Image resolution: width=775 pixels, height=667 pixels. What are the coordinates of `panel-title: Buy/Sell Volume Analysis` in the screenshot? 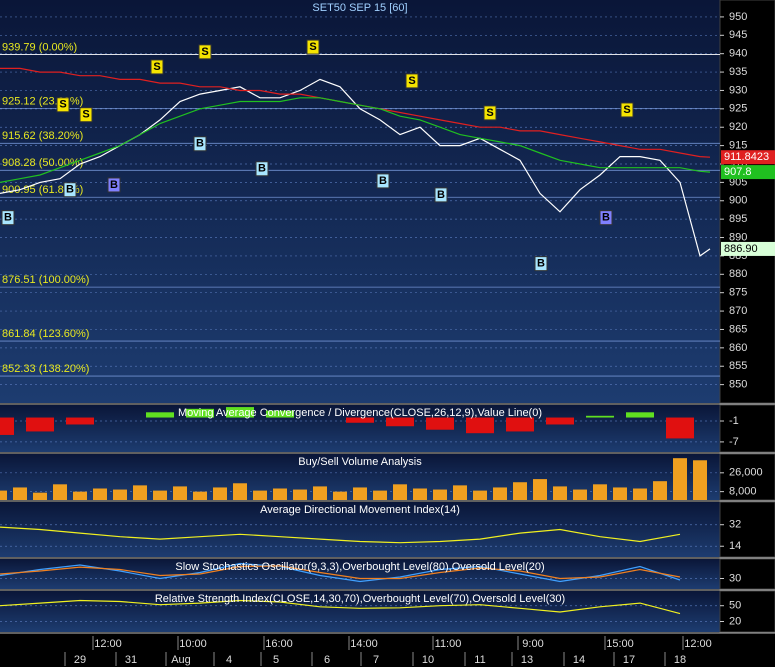 It's located at (360, 462).